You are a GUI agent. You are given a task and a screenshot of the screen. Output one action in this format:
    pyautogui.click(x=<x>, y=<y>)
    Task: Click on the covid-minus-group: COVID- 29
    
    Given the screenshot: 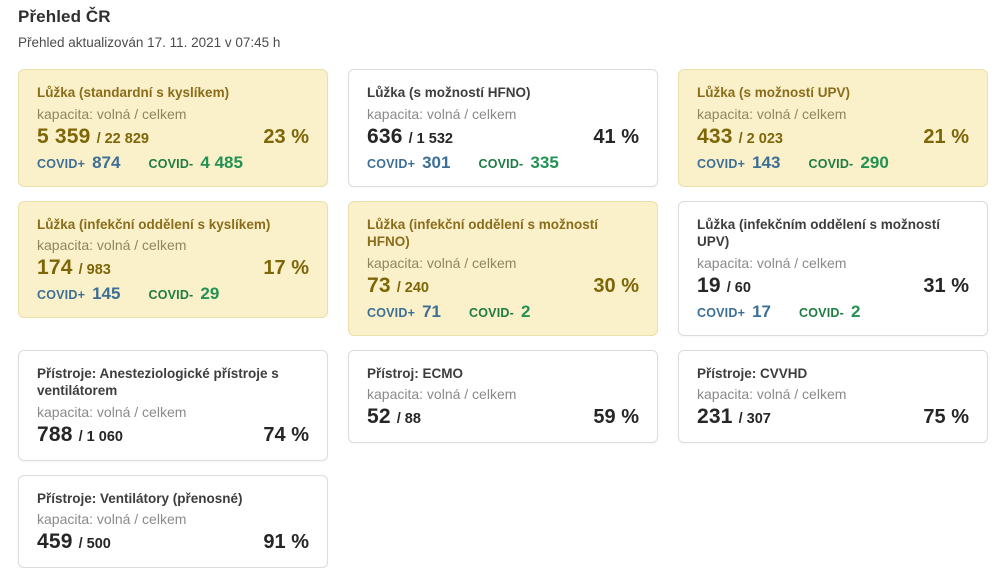 What is the action you would take?
    pyautogui.click(x=183, y=294)
    